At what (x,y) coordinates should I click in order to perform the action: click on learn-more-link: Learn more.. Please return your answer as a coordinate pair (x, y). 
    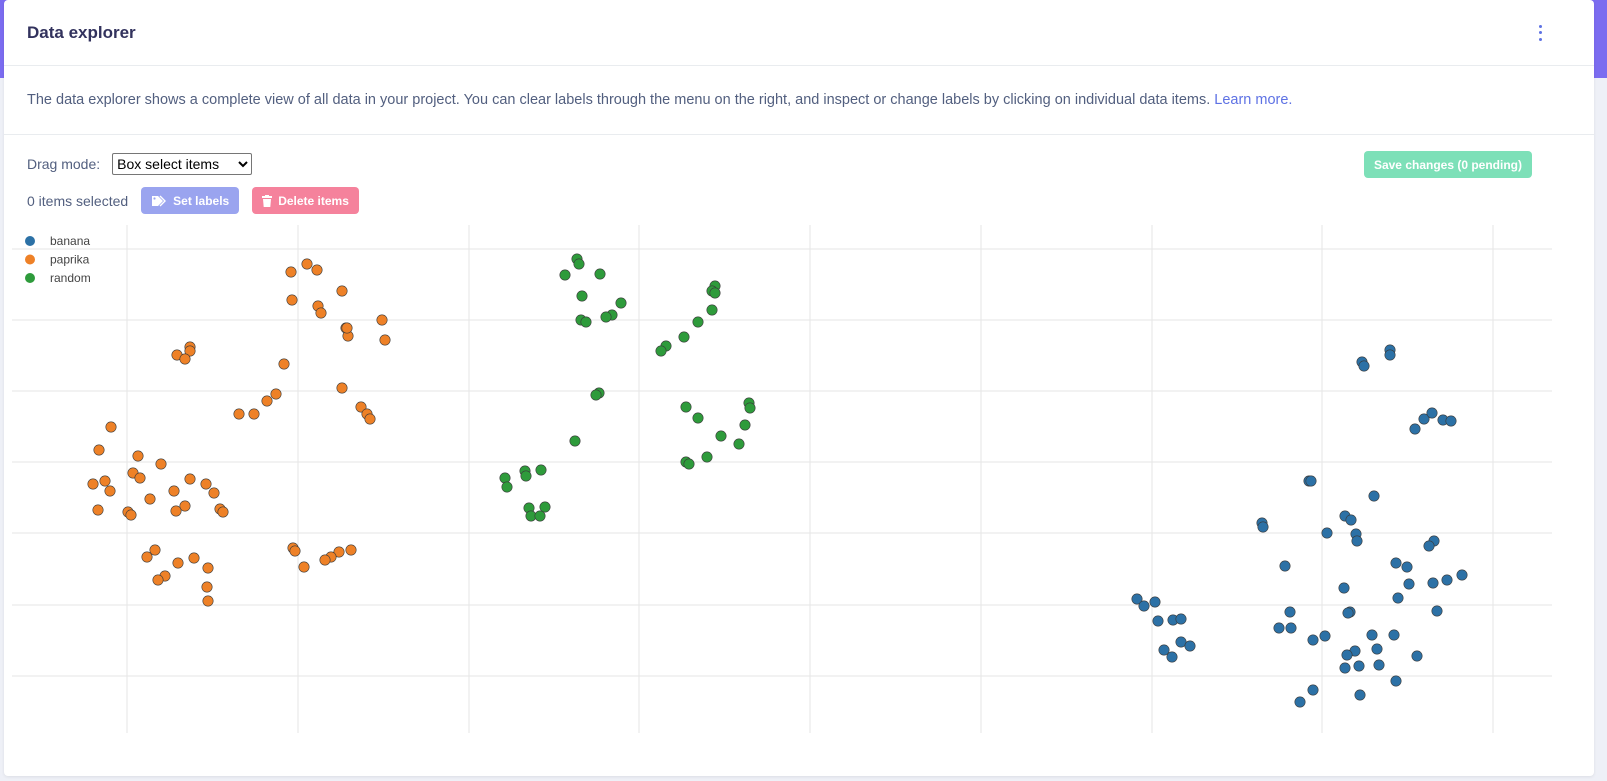
    Looking at the image, I should click on (1253, 100).